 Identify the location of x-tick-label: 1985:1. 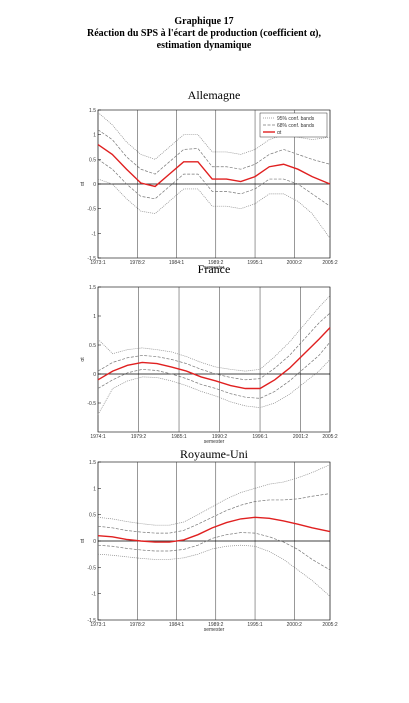
(179, 437).